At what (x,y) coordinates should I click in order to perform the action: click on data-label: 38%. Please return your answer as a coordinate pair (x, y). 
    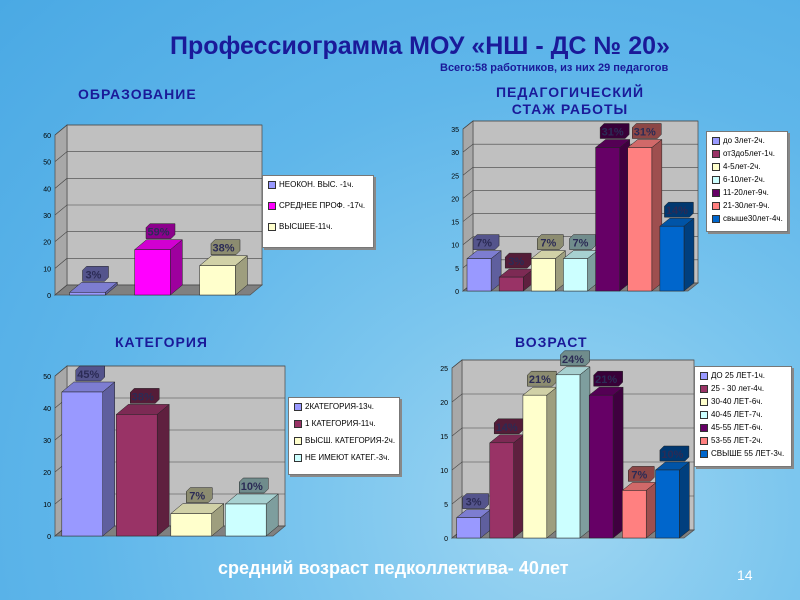
    Looking at the image, I should click on (223, 249).